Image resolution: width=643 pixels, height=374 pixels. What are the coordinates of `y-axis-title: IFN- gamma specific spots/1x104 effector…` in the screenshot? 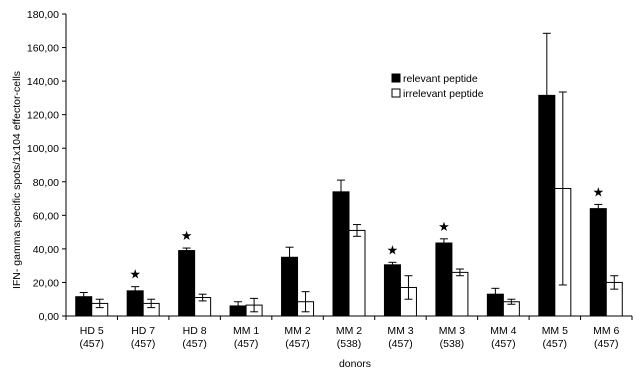 It's located at (17, 180).